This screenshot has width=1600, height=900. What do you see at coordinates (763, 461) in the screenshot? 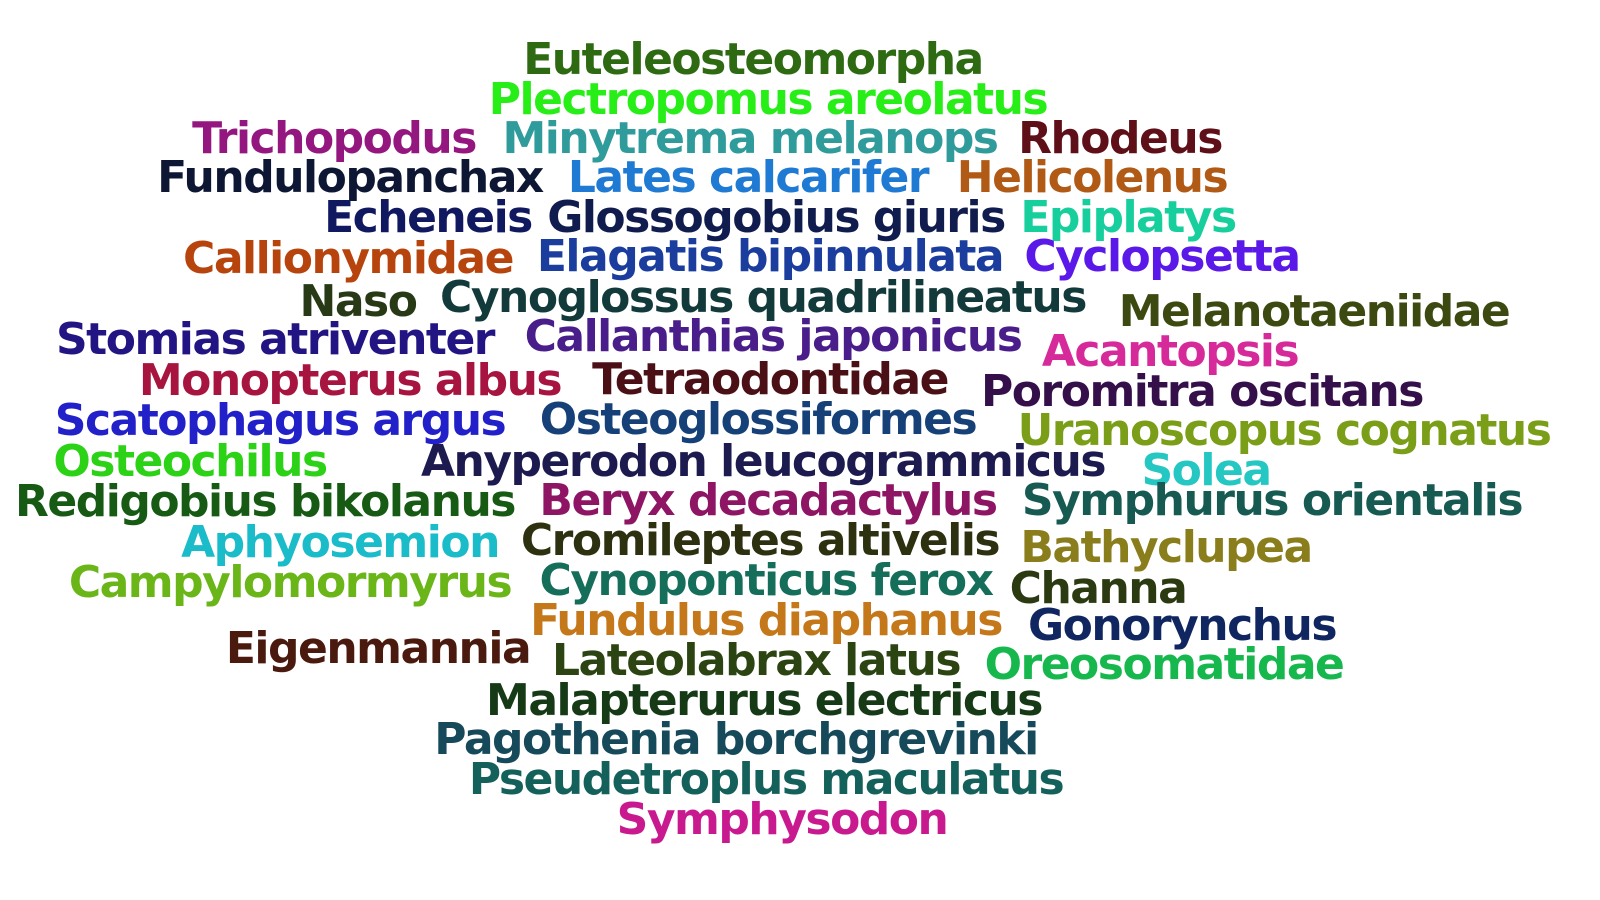
I see `word-anyperodon-leucogrammicus: Anyperodon leucogrammicus` at bounding box center [763, 461].